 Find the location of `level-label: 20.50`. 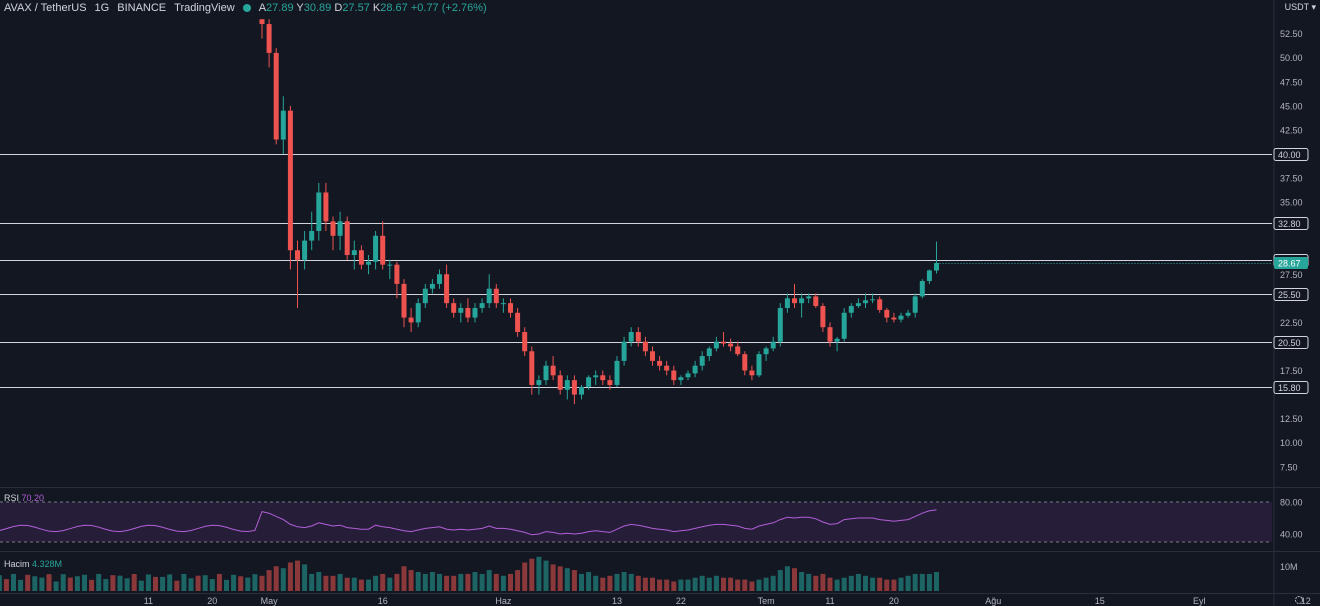

level-label: 20.50 is located at coordinates (1289, 343).